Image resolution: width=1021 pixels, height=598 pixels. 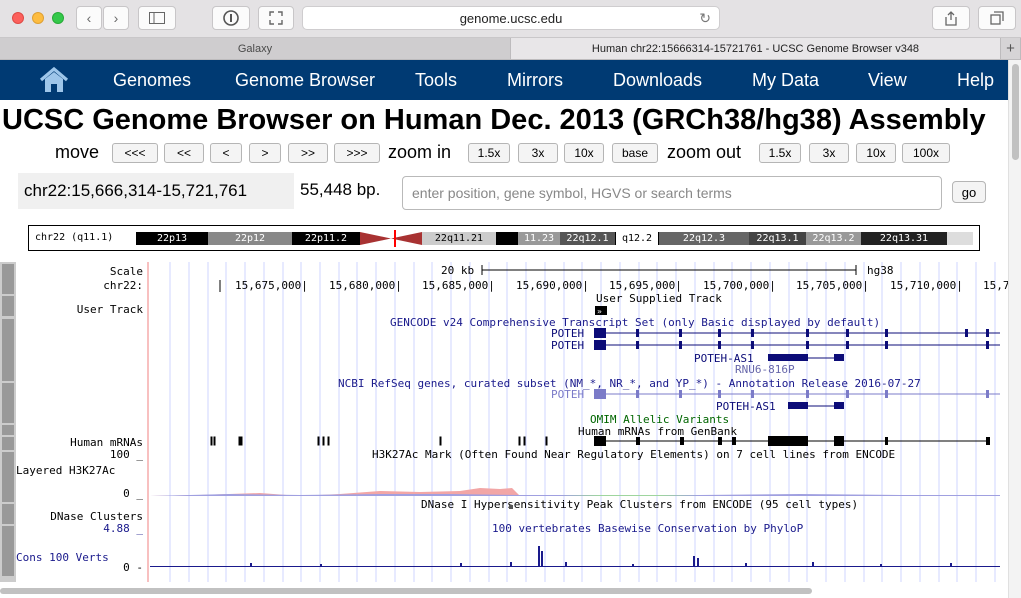 I want to click on sidebar-button, so click(x=157, y=18).